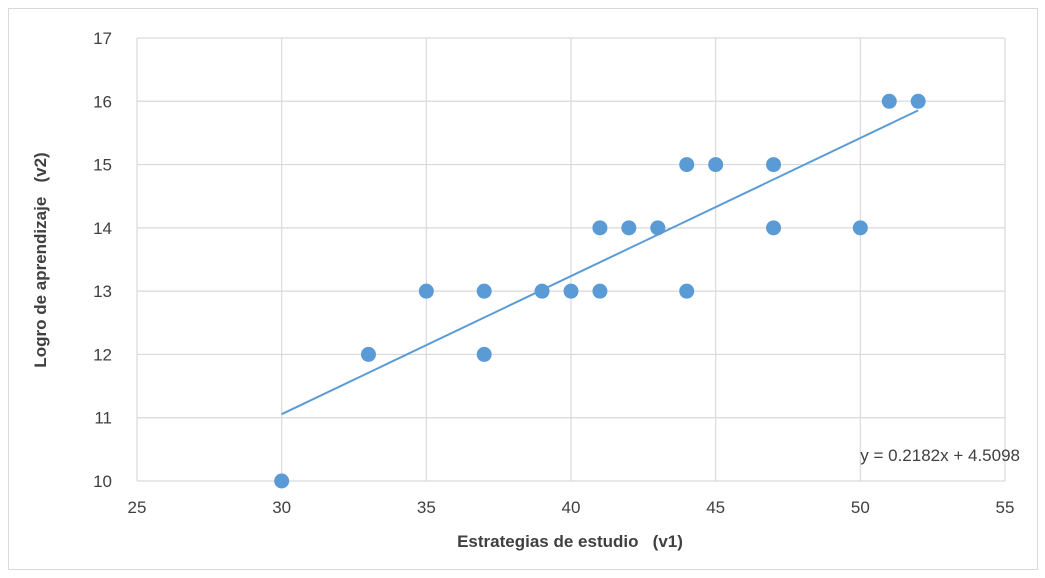  Describe the element at coordinates (102, 260) in the screenshot. I see `y-tick-labels: 10 11 12 13 14 15 16 17` at that location.